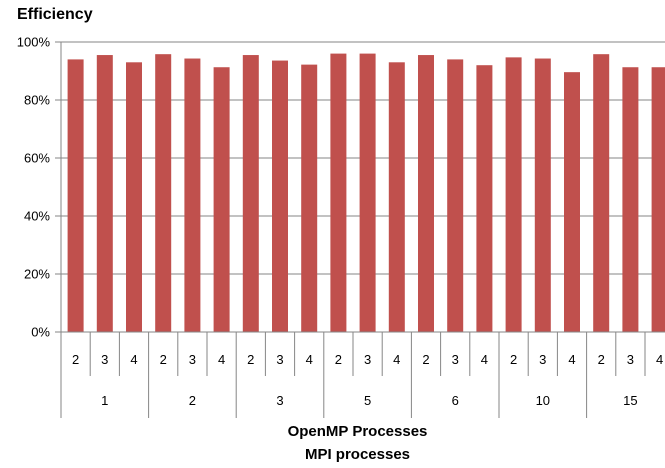  I want to click on chart-title: Efficiency, so click(55, 14).